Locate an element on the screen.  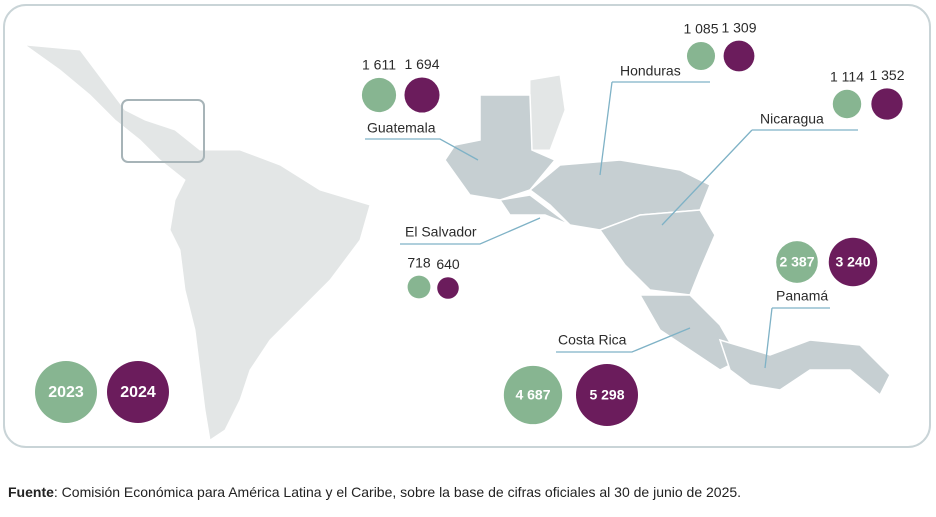
value-label: 1 694 is located at coordinates (421, 64).